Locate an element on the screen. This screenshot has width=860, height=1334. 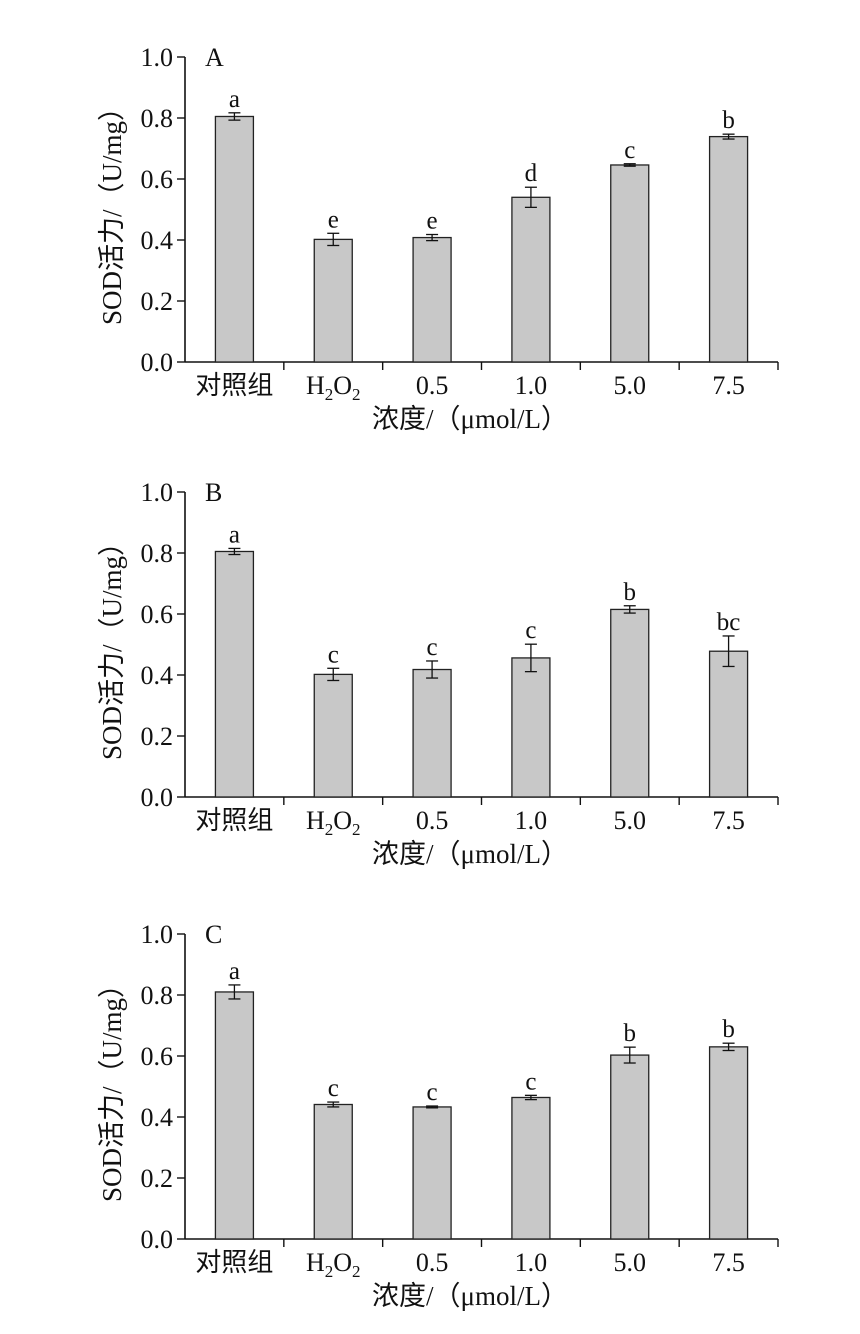
significance-letter: d is located at coordinates (531, 173).